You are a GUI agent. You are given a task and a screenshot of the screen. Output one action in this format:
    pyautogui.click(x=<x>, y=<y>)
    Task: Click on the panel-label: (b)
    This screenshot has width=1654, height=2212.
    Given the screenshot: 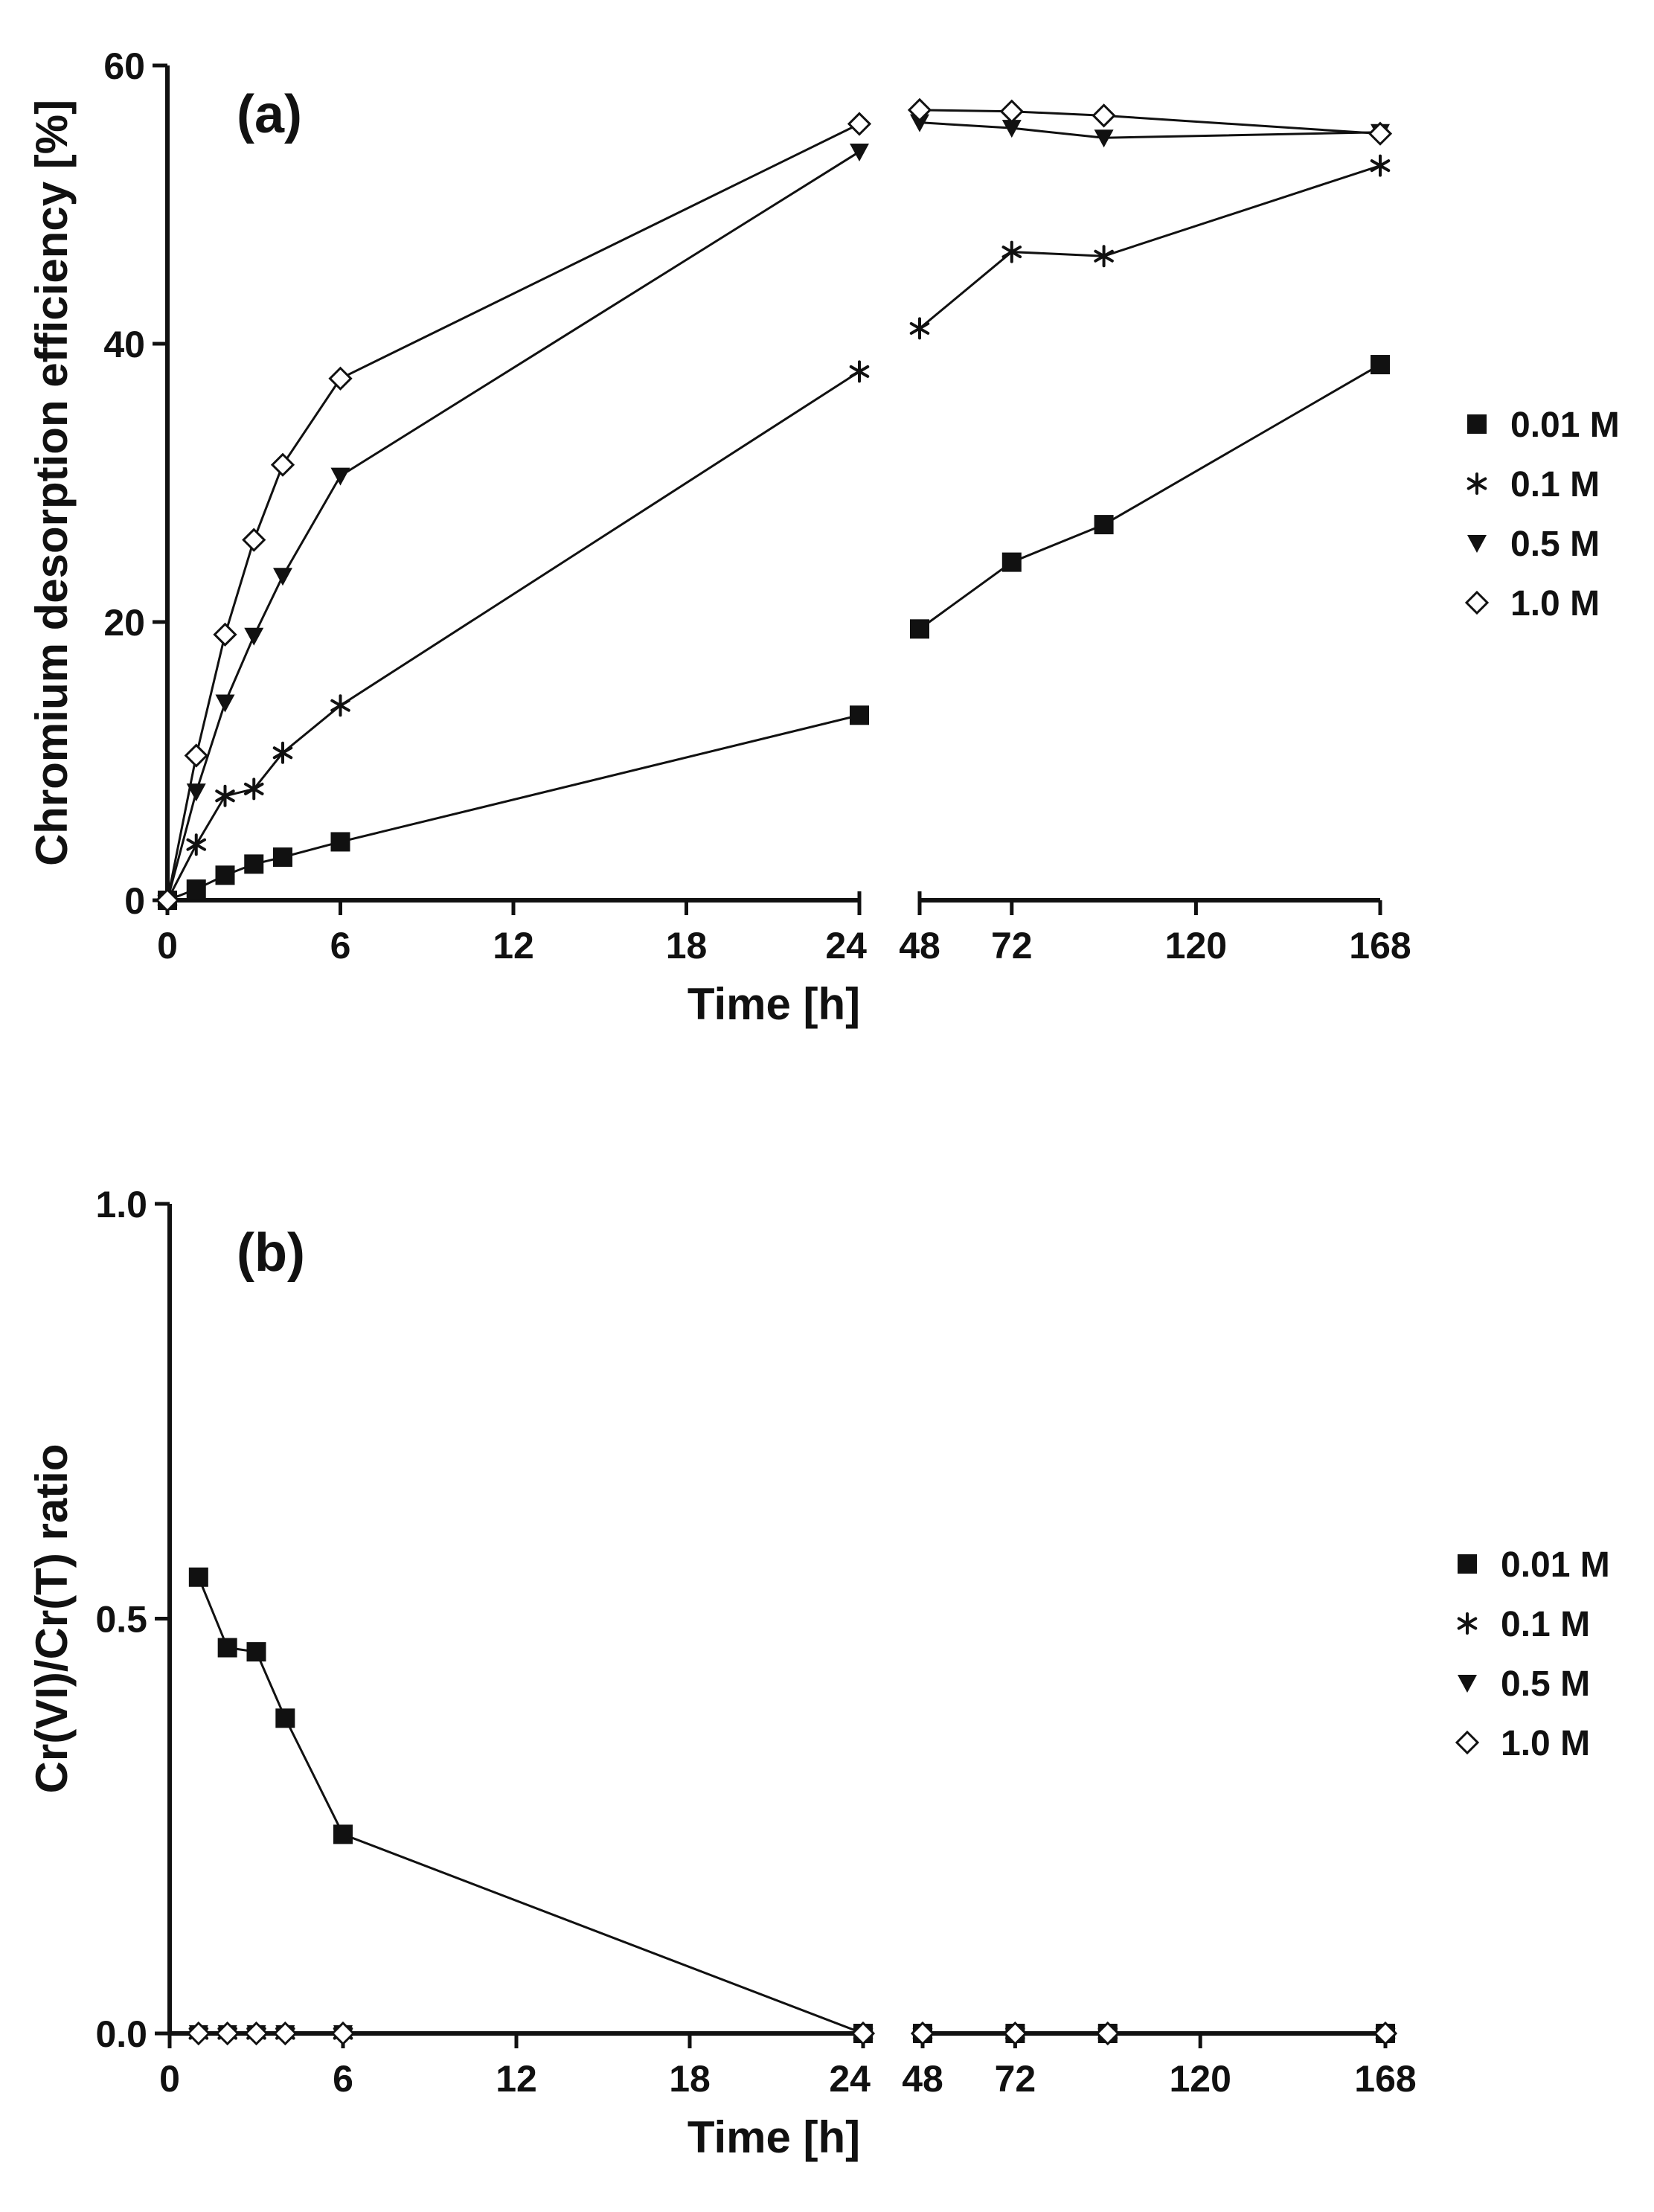 What is the action you would take?
    pyautogui.click(x=271, y=1253)
    